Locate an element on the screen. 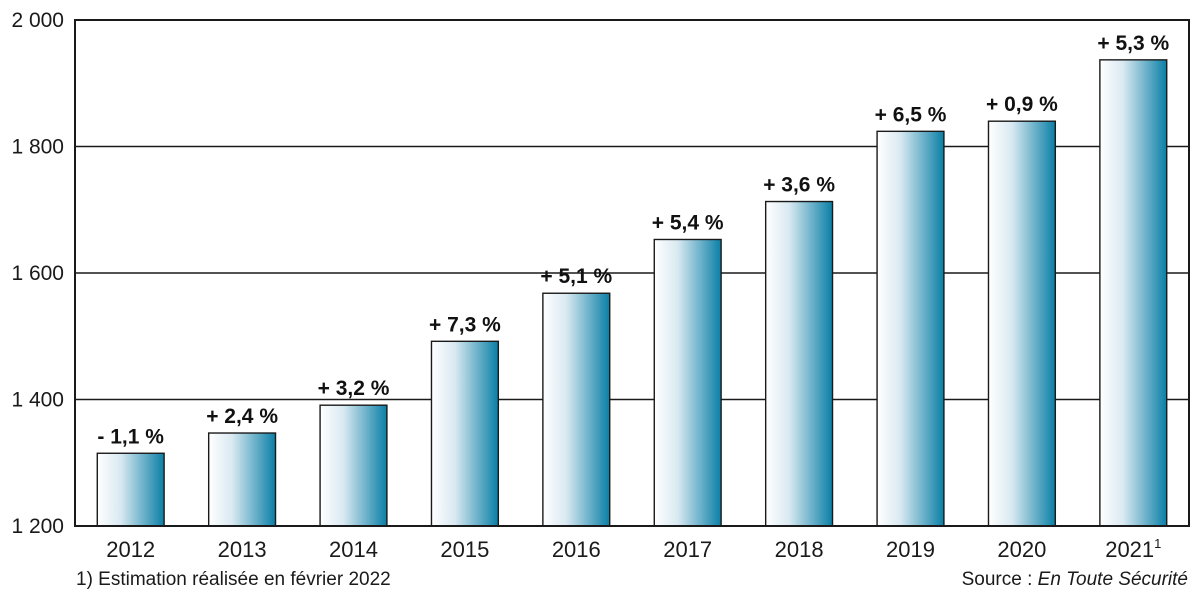 This screenshot has height=606, width=1200. x-tick-label: 2015 is located at coordinates (464, 549).